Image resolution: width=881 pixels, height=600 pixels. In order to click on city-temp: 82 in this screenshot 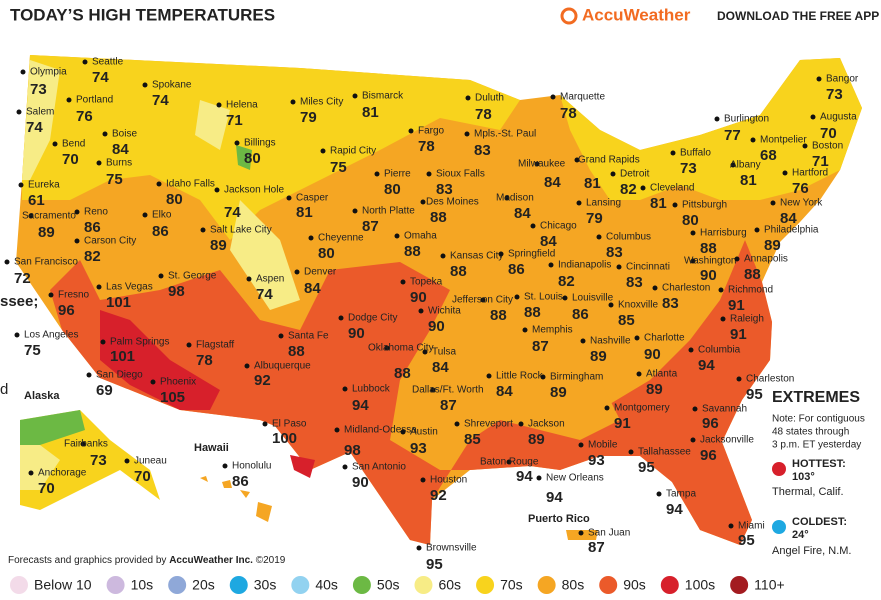, I will do `click(628, 189)`.